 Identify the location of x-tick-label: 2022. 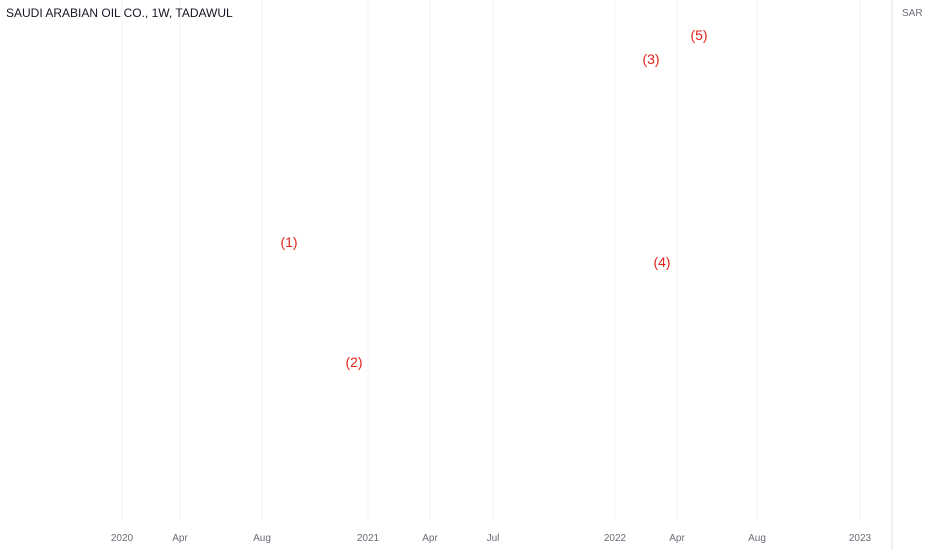
(615, 538).